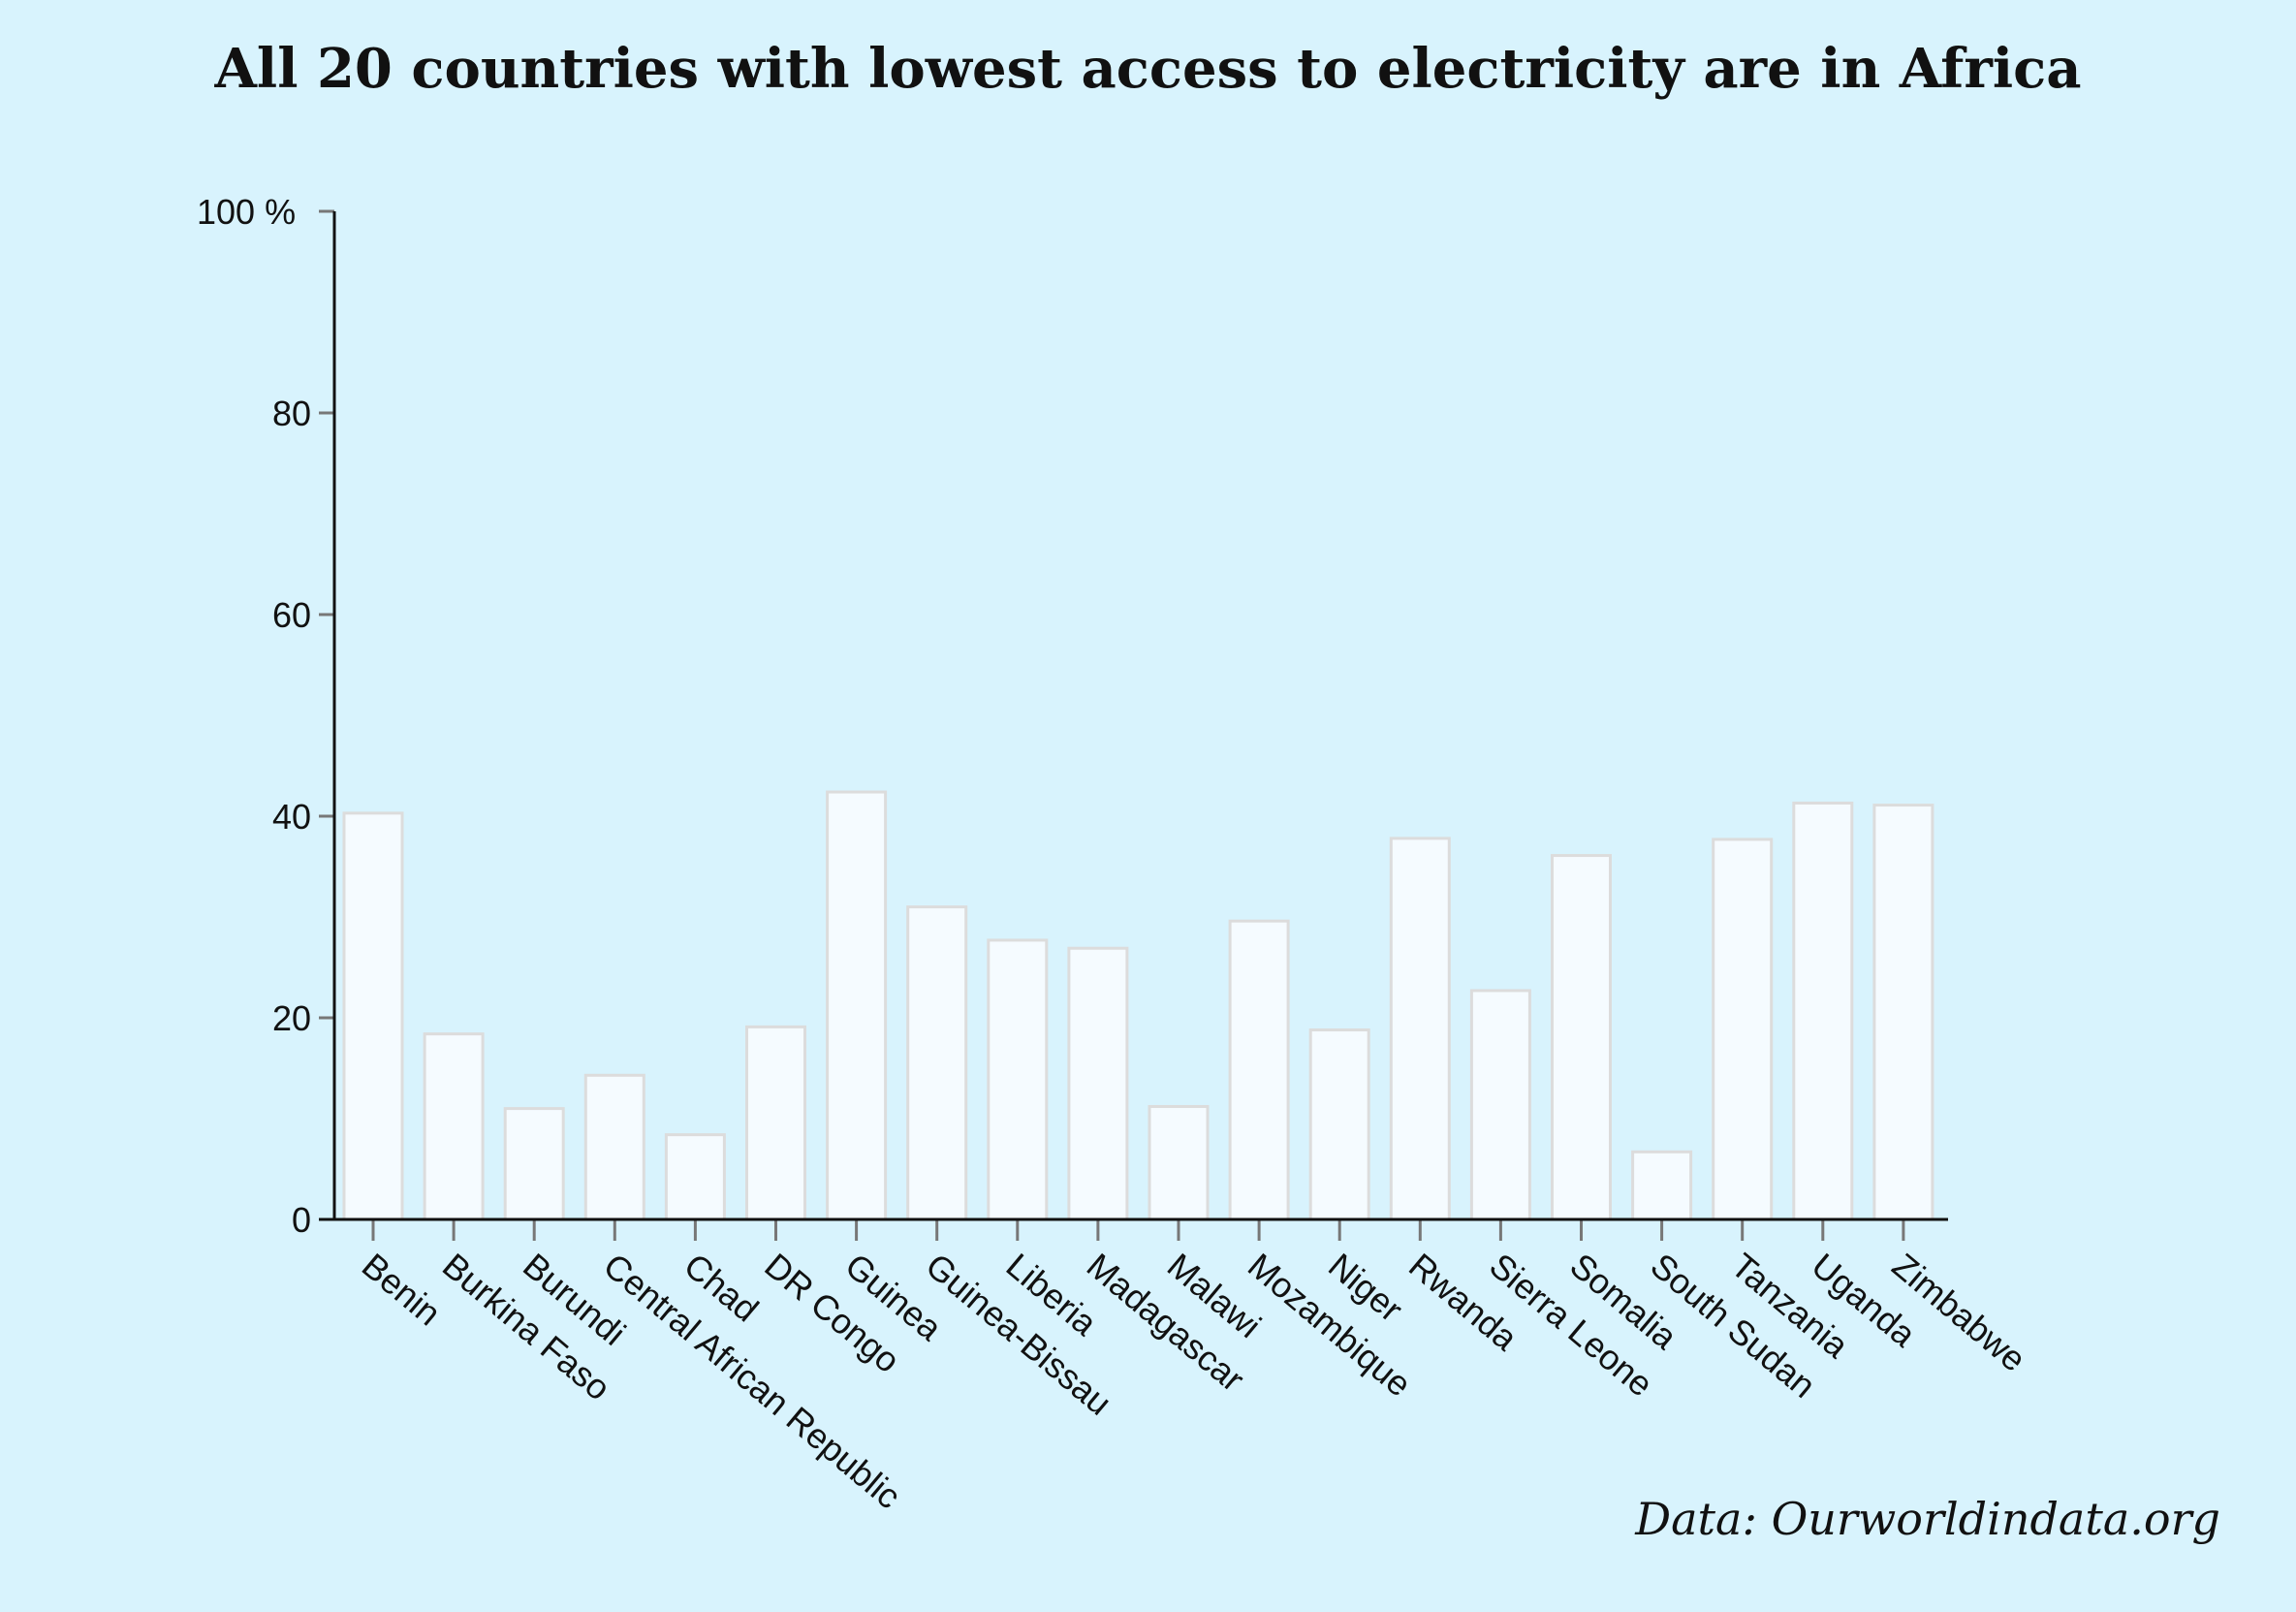 The image size is (2296, 1612). What do you see at coordinates (292, 817) in the screenshot?
I see `y-tick-label: 40` at bounding box center [292, 817].